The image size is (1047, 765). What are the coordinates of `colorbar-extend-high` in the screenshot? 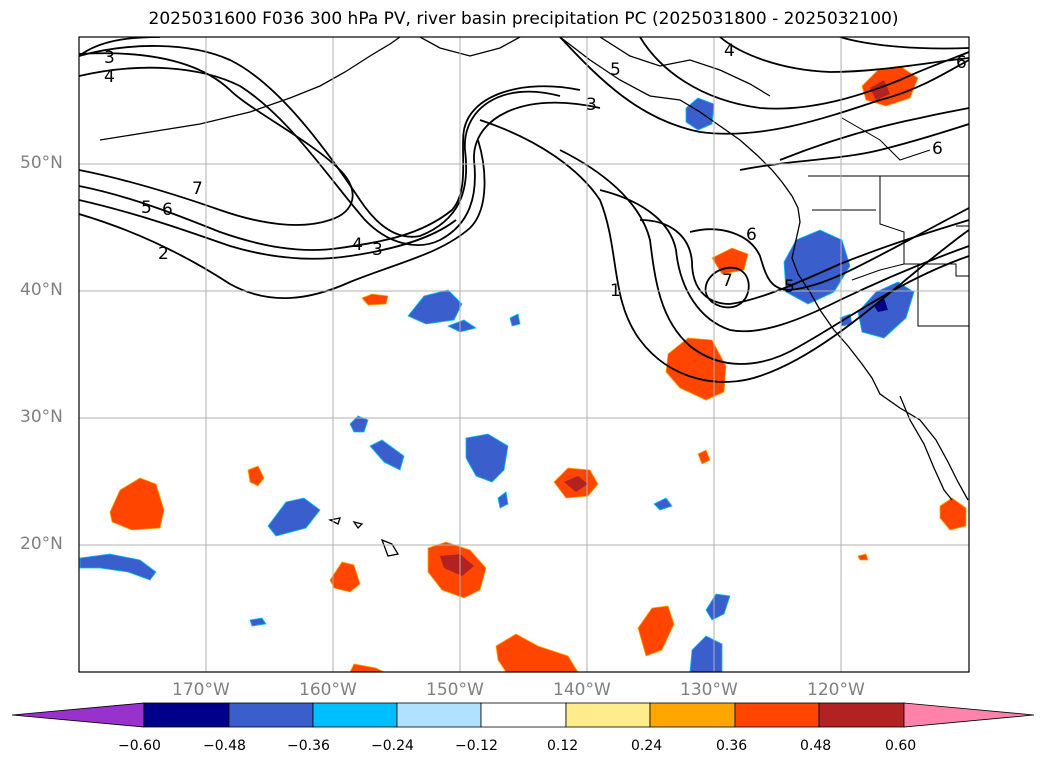 It's located at (969, 715).